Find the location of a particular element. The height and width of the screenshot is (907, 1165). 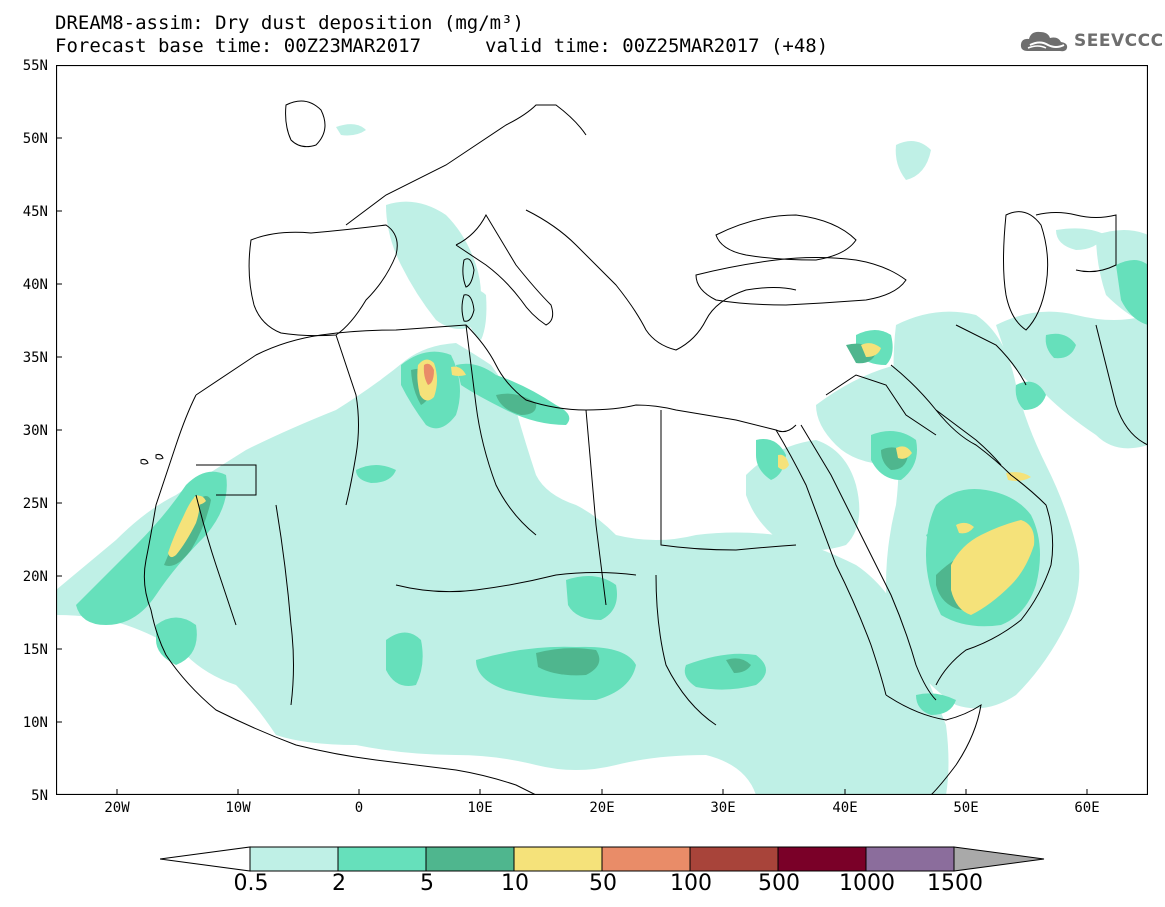

legend-swatch-above is located at coordinates (999, 859).